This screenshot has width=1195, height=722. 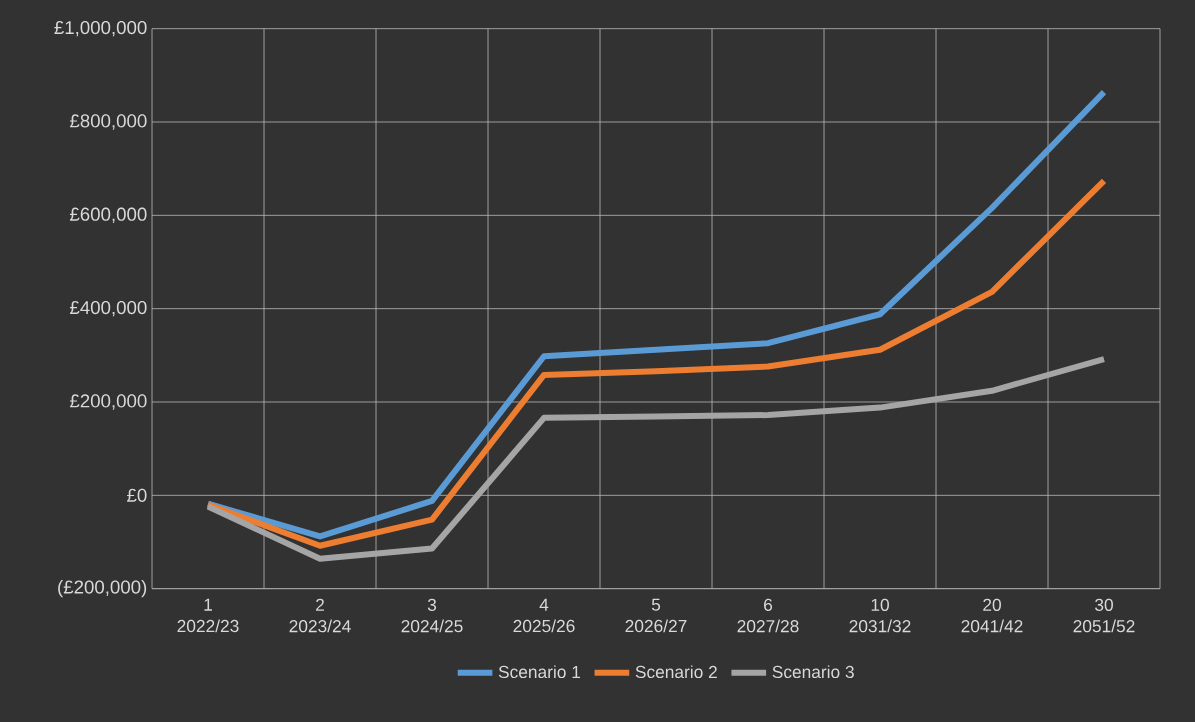 I want to click on y-tick-label: £0, so click(x=137, y=495).